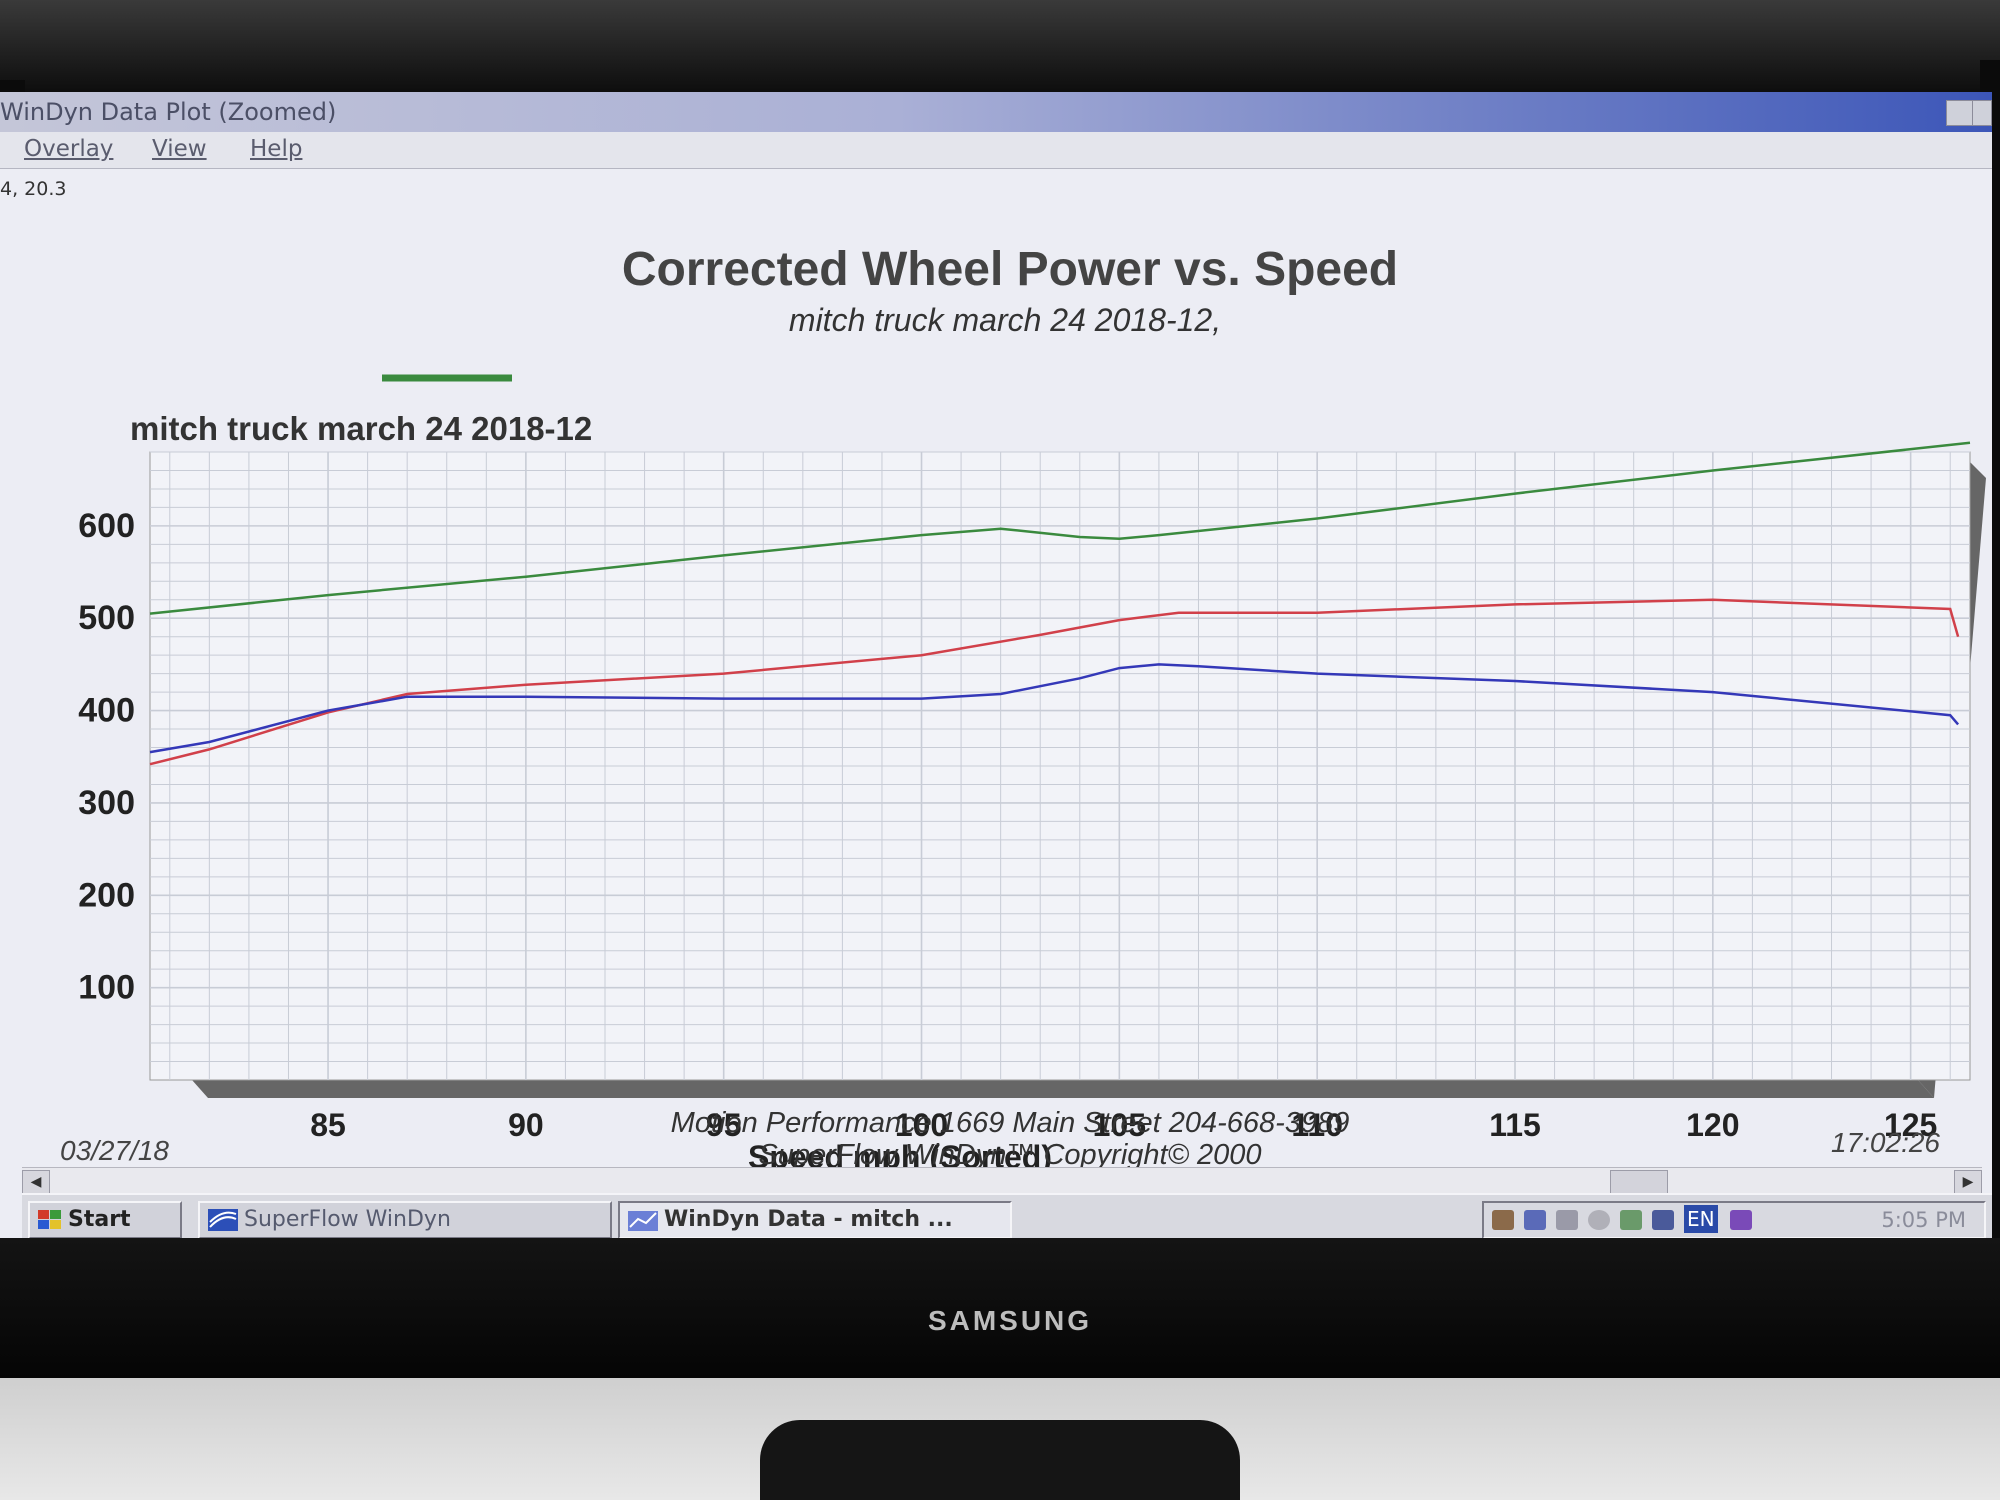 The height and width of the screenshot is (1500, 2000). I want to click on run-date: 03/27/18, so click(114, 1150).